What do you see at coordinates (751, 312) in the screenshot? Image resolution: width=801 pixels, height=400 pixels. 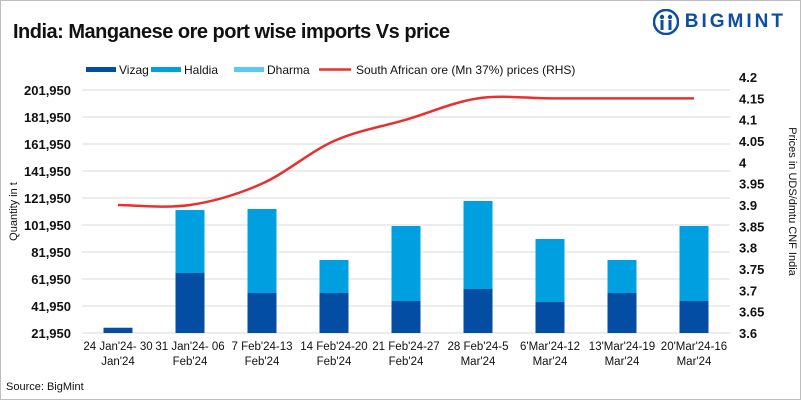 I see `y2-tick-label: 3.65` at bounding box center [751, 312].